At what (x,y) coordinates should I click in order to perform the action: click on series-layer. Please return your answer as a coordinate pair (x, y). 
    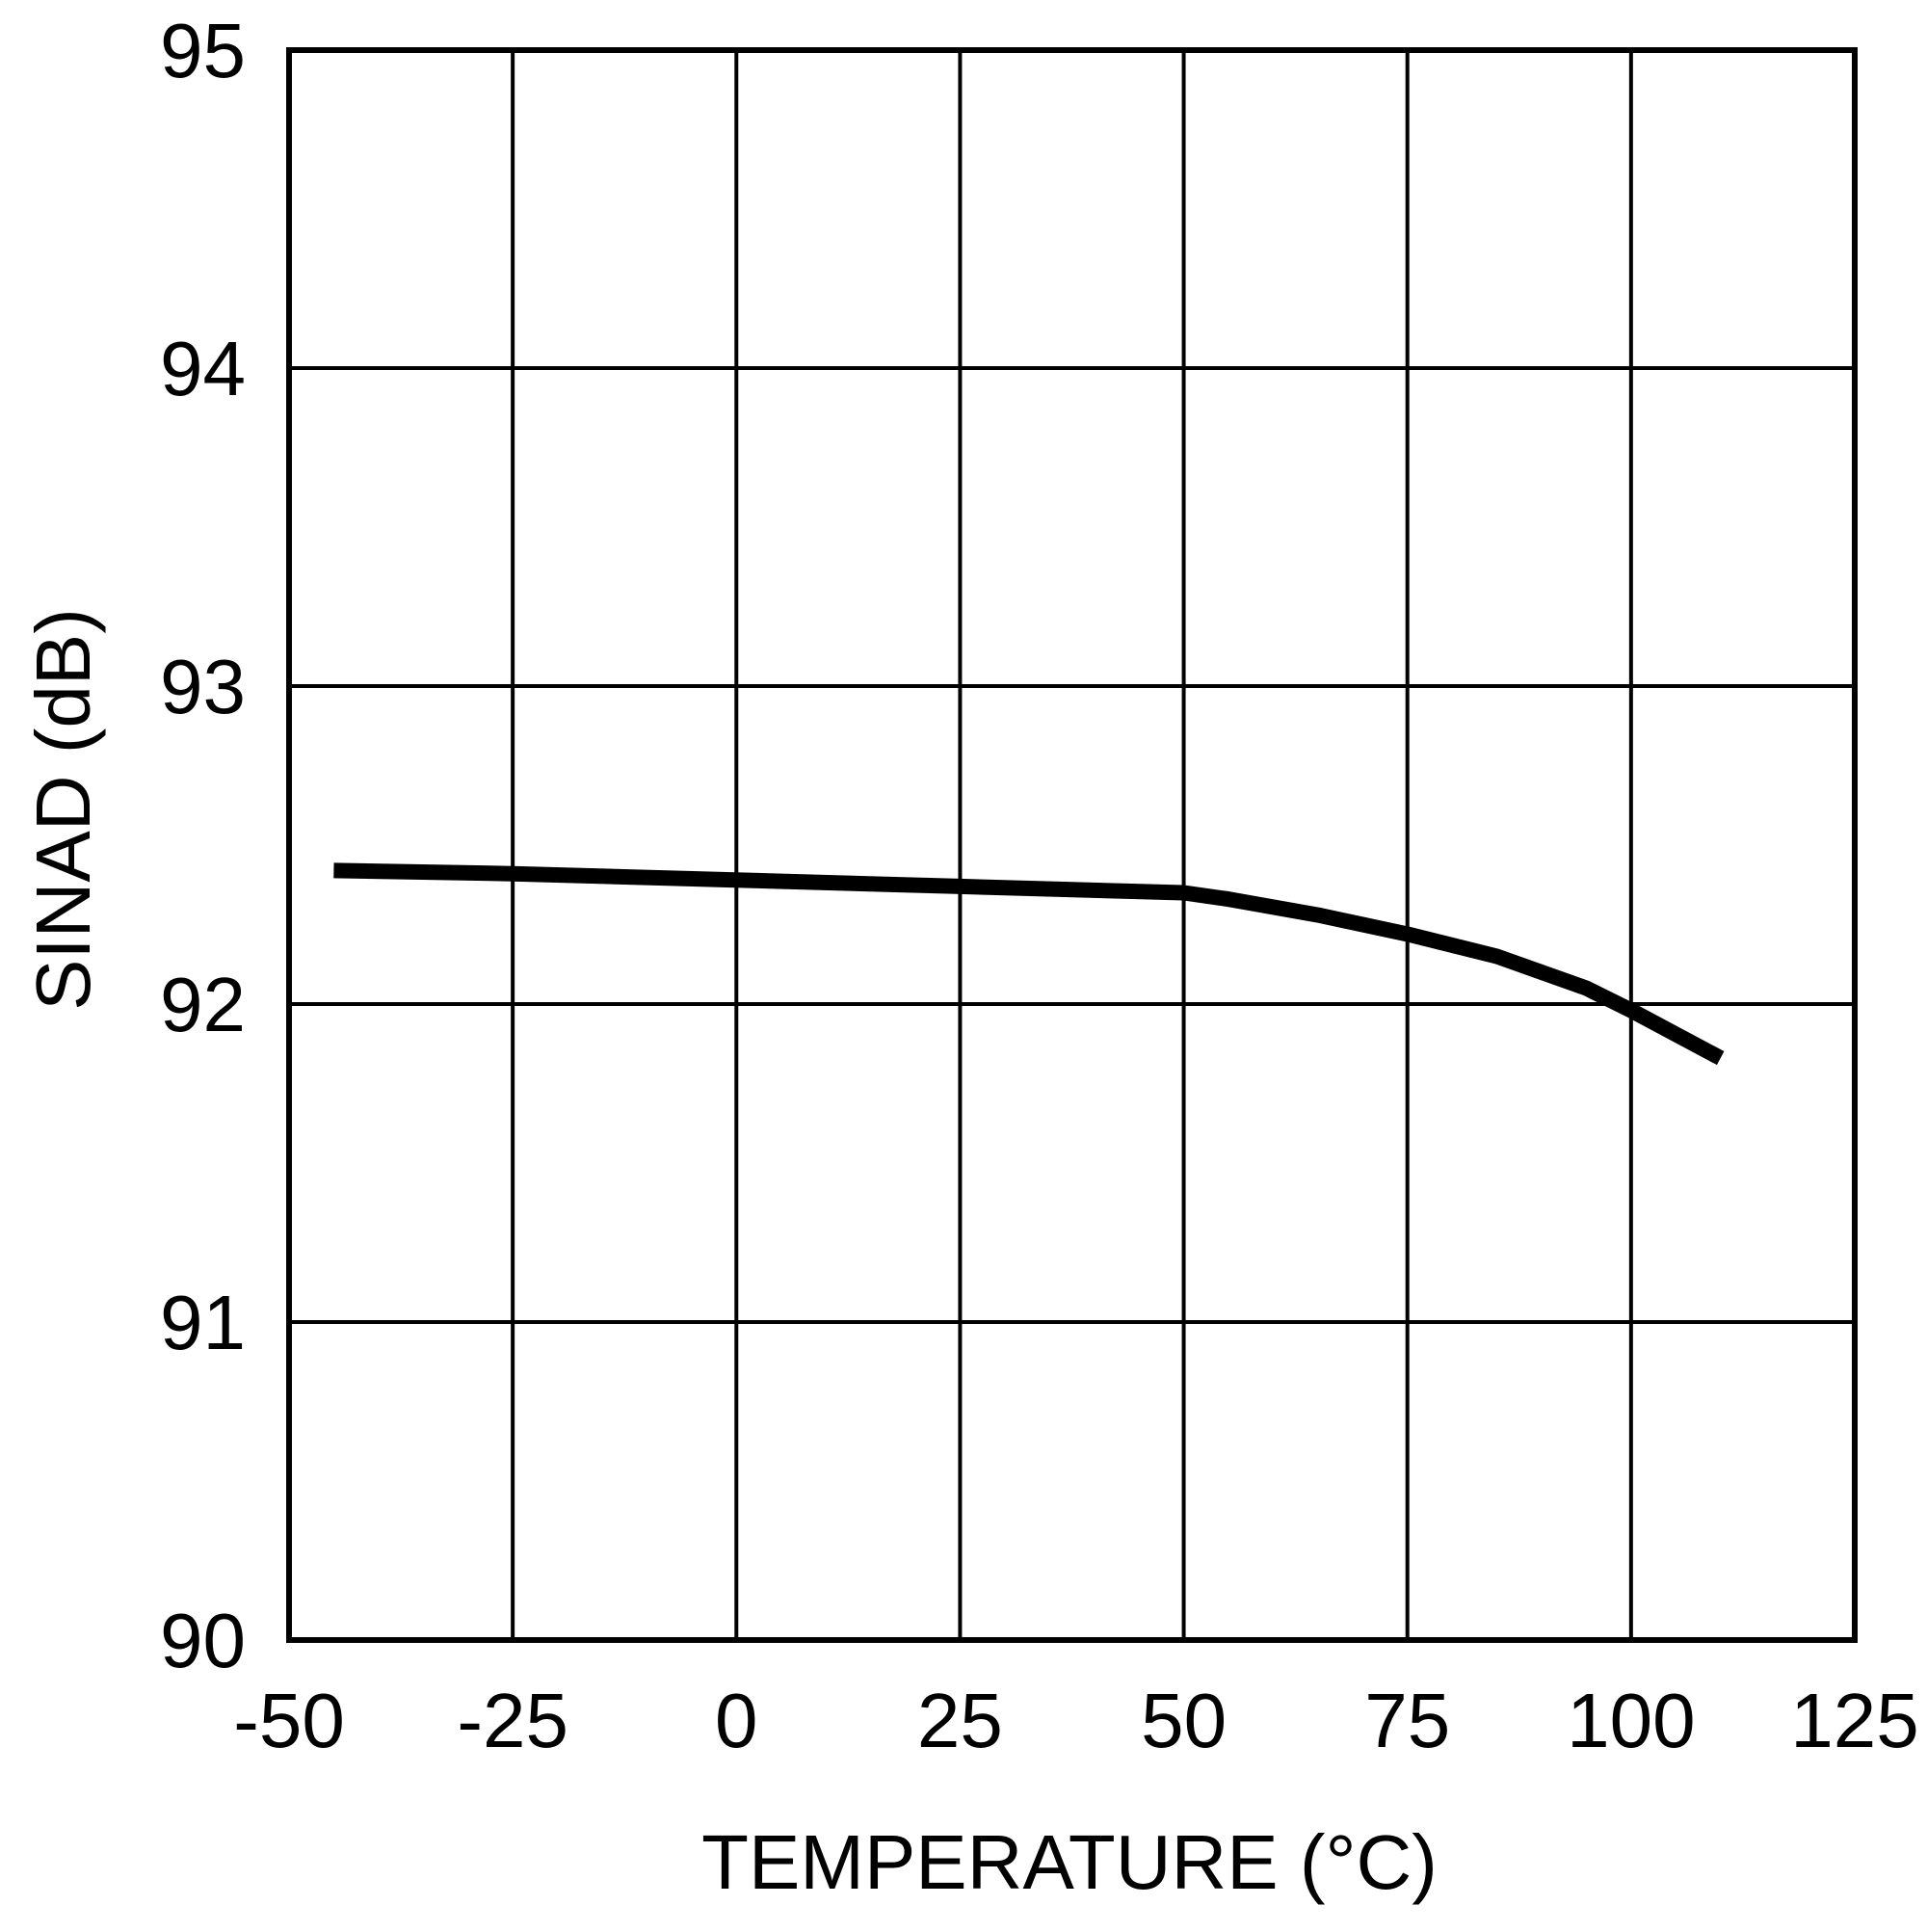
    Looking at the image, I should click on (1029, 964).